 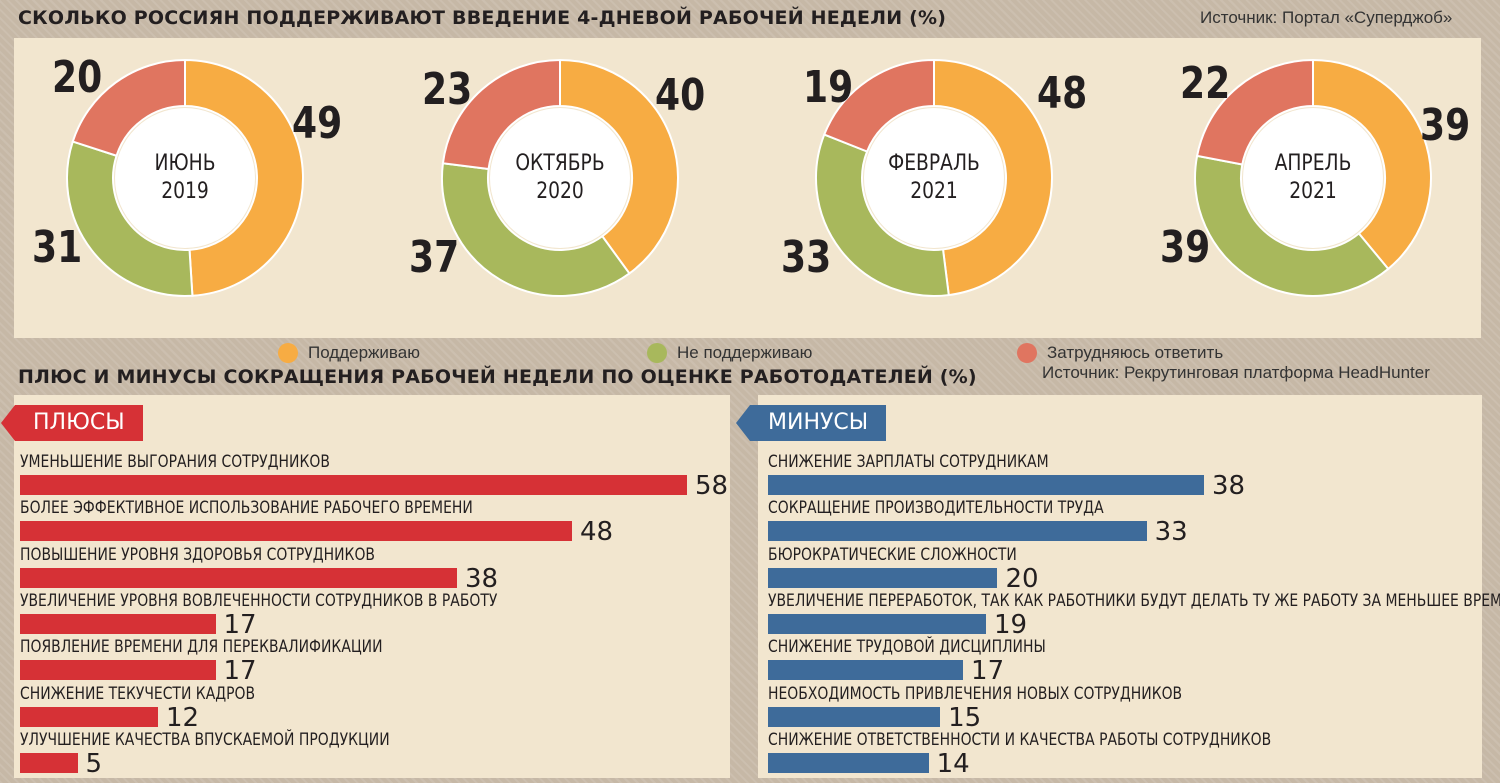 I want to click on bar-category-label: БЮРОКРАТИЧЕСКИЕ СЛОЖНОСТИ, so click(x=892, y=554).